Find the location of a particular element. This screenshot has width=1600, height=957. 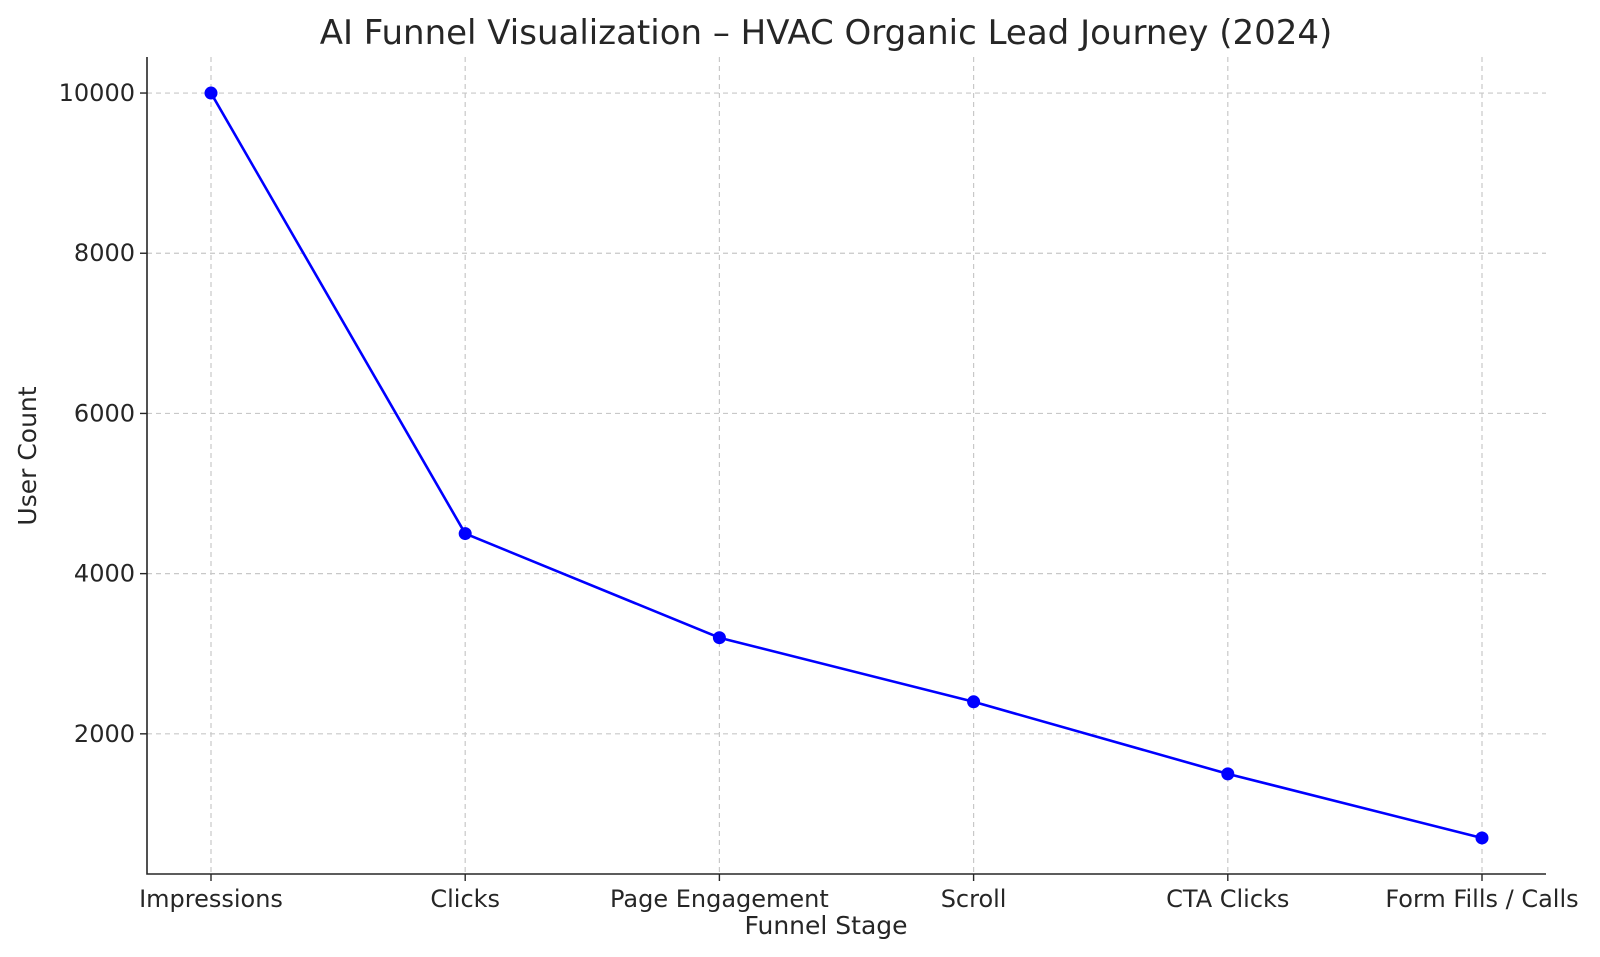

y-tick-label: 6000 is located at coordinates (104, 413).